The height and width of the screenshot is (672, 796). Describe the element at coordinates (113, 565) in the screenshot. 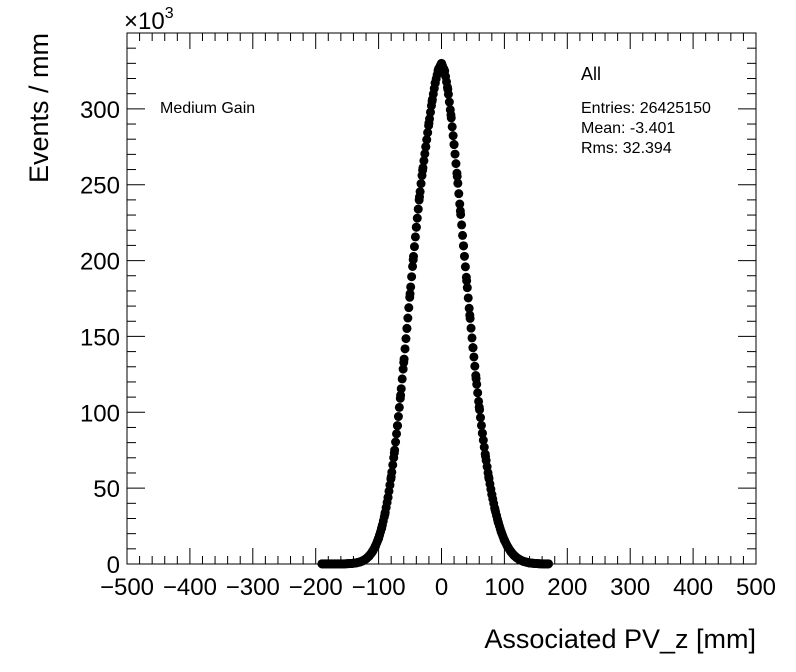

I see `y-tick-label: 0` at that location.